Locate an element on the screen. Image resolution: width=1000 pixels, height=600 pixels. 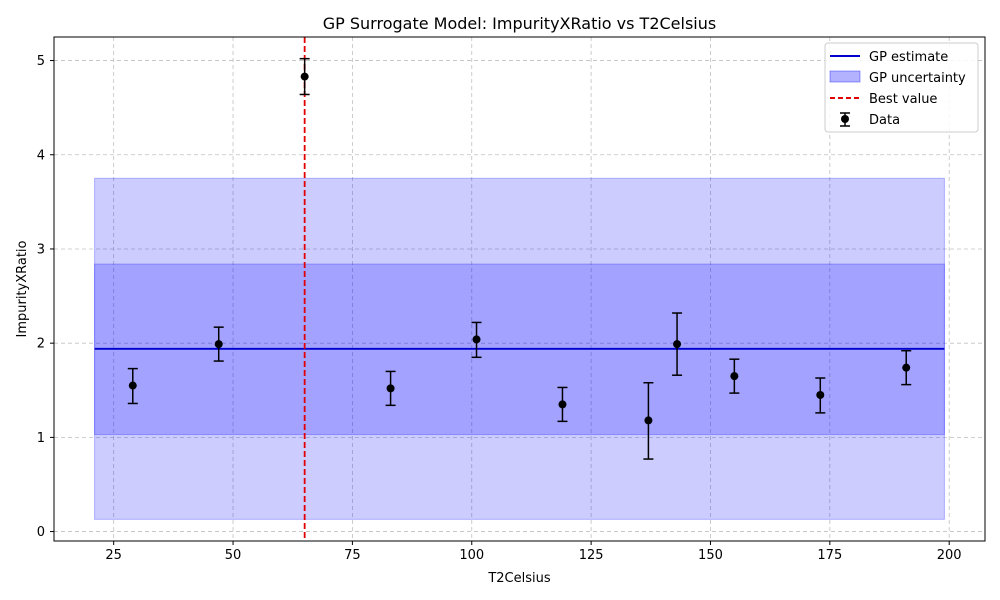
y-axis-label: ImpurityXRatio is located at coordinates (22, 288).